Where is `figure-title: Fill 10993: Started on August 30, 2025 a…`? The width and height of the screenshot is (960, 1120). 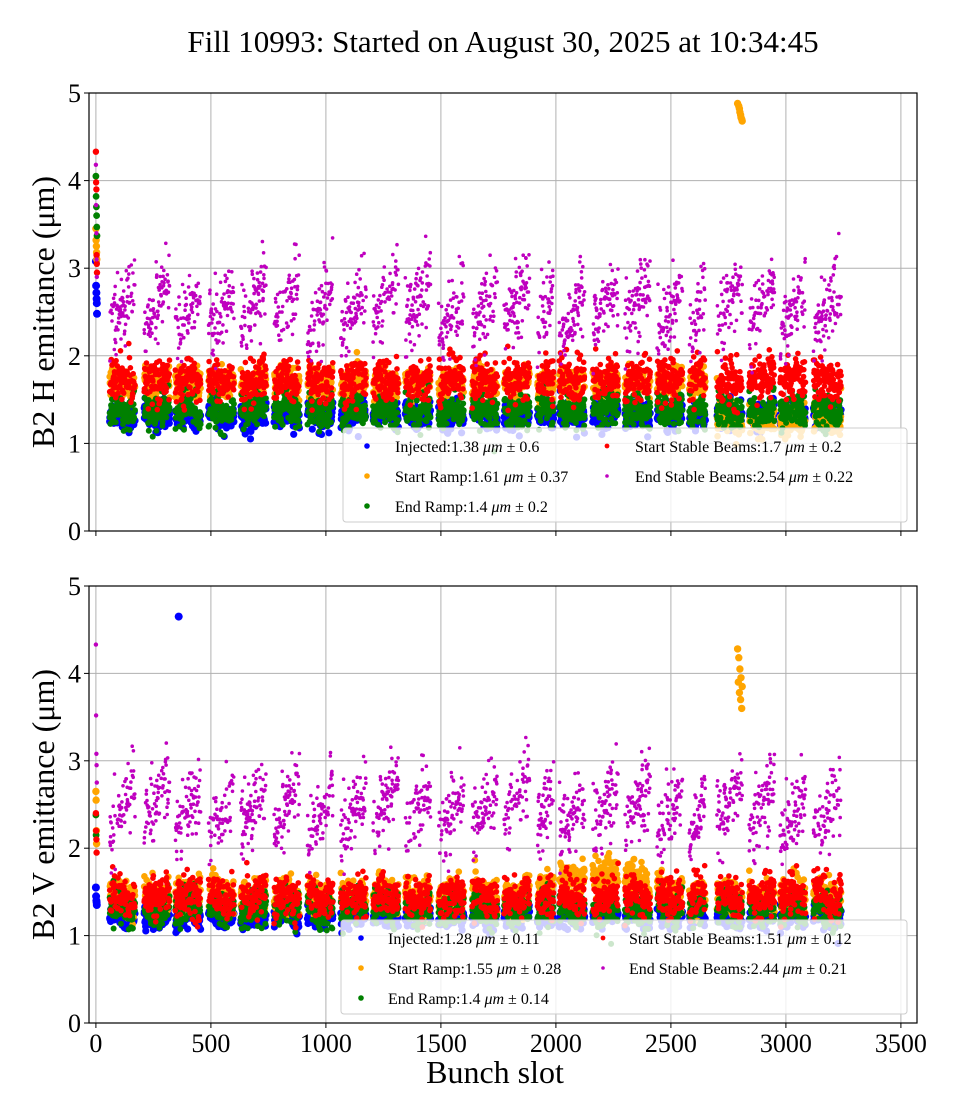
figure-title: Fill 10993: Started on August 30, 2025 a… is located at coordinates (502, 41).